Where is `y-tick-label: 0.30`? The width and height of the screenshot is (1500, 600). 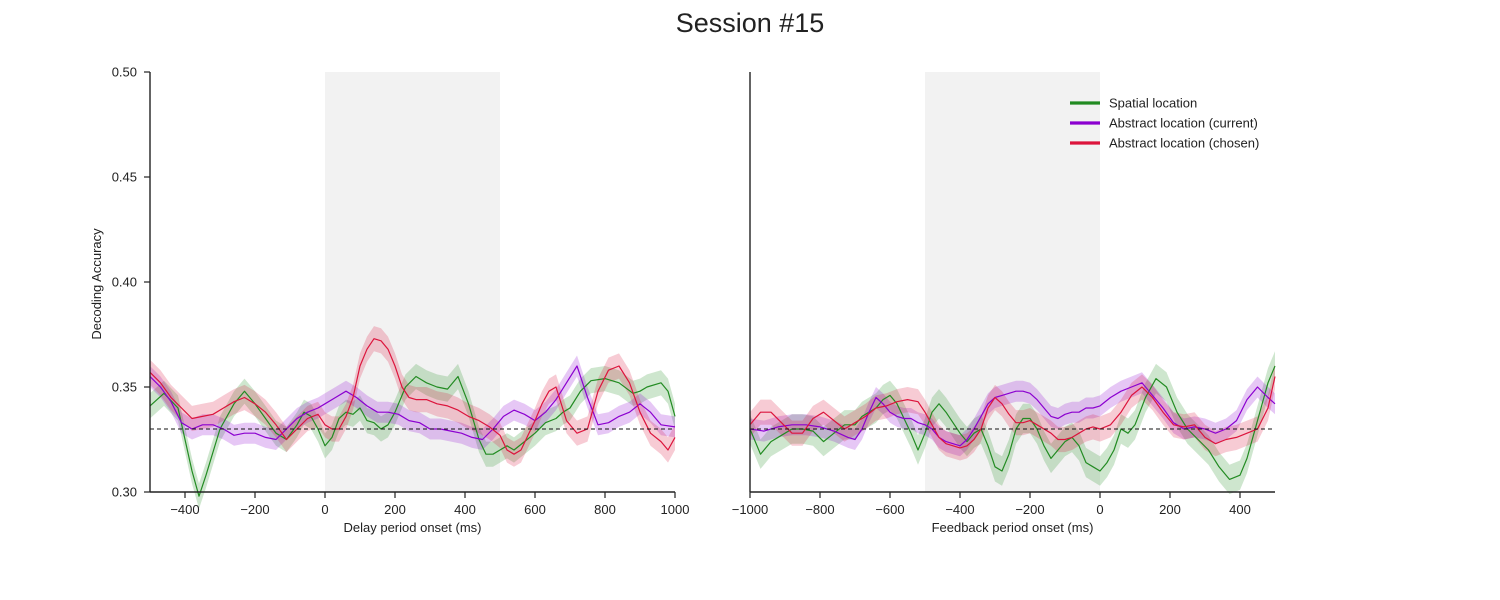
y-tick-label: 0.30 is located at coordinates (124, 492).